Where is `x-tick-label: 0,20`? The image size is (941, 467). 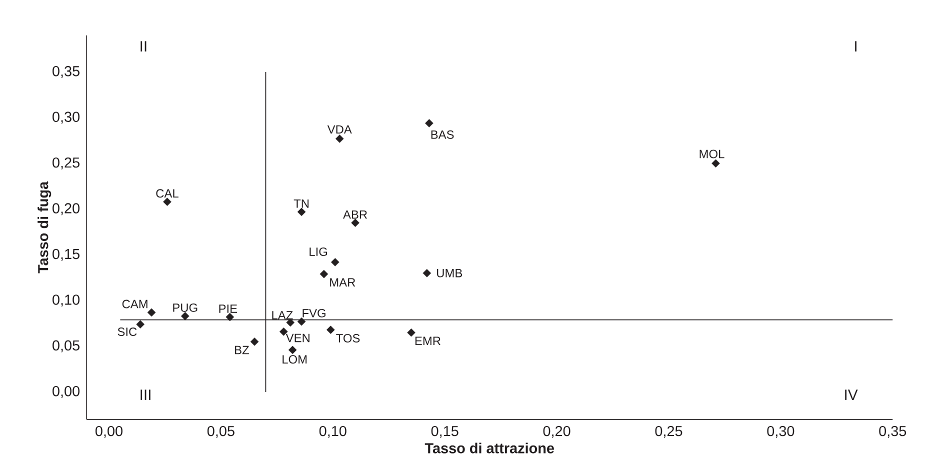
x-tick-label: 0,20 is located at coordinates (556, 432).